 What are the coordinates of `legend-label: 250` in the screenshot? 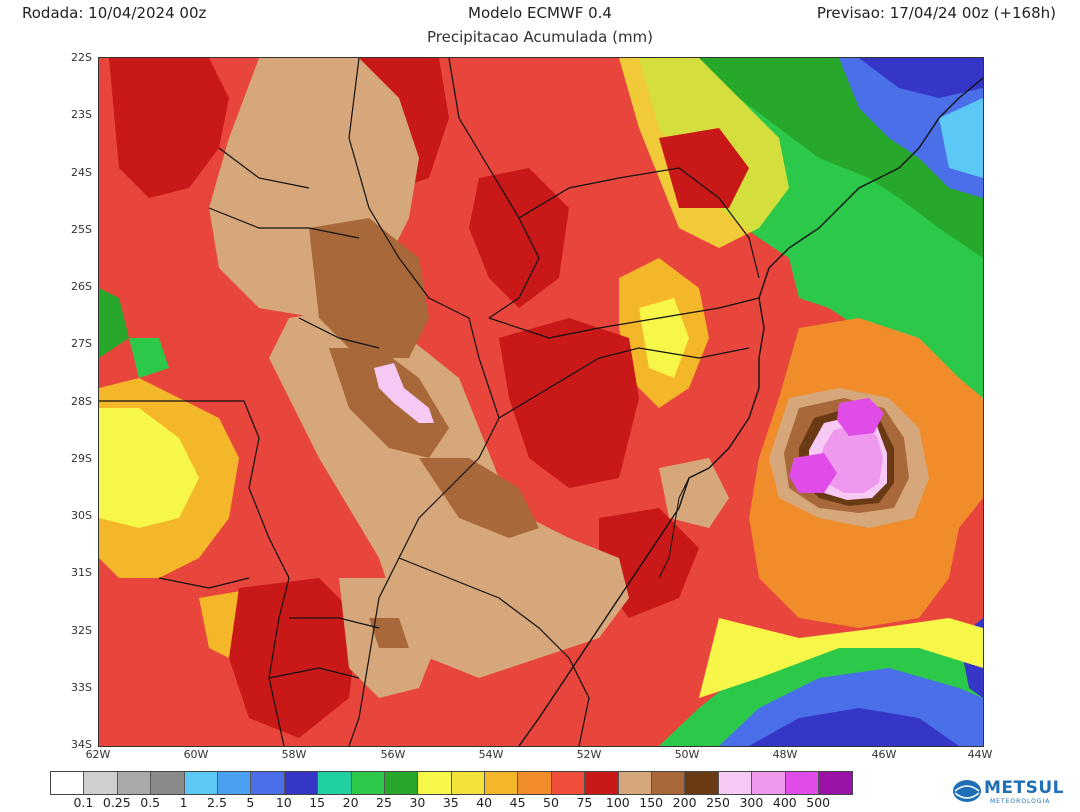 It's located at (718, 802).